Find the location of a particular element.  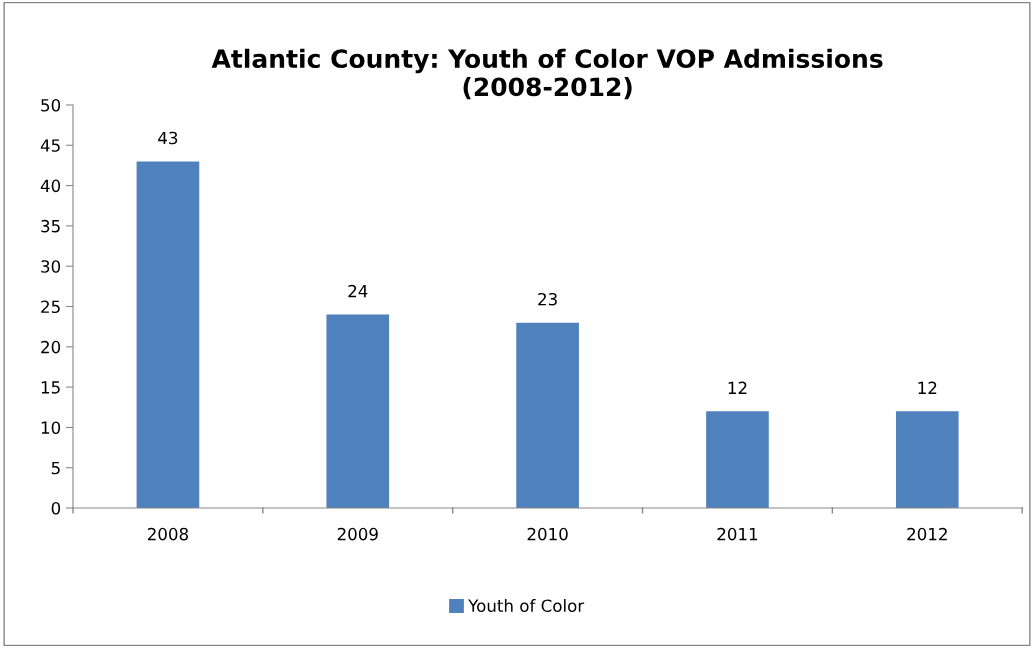

y-tick-label: 0 is located at coordinates (56, 508).